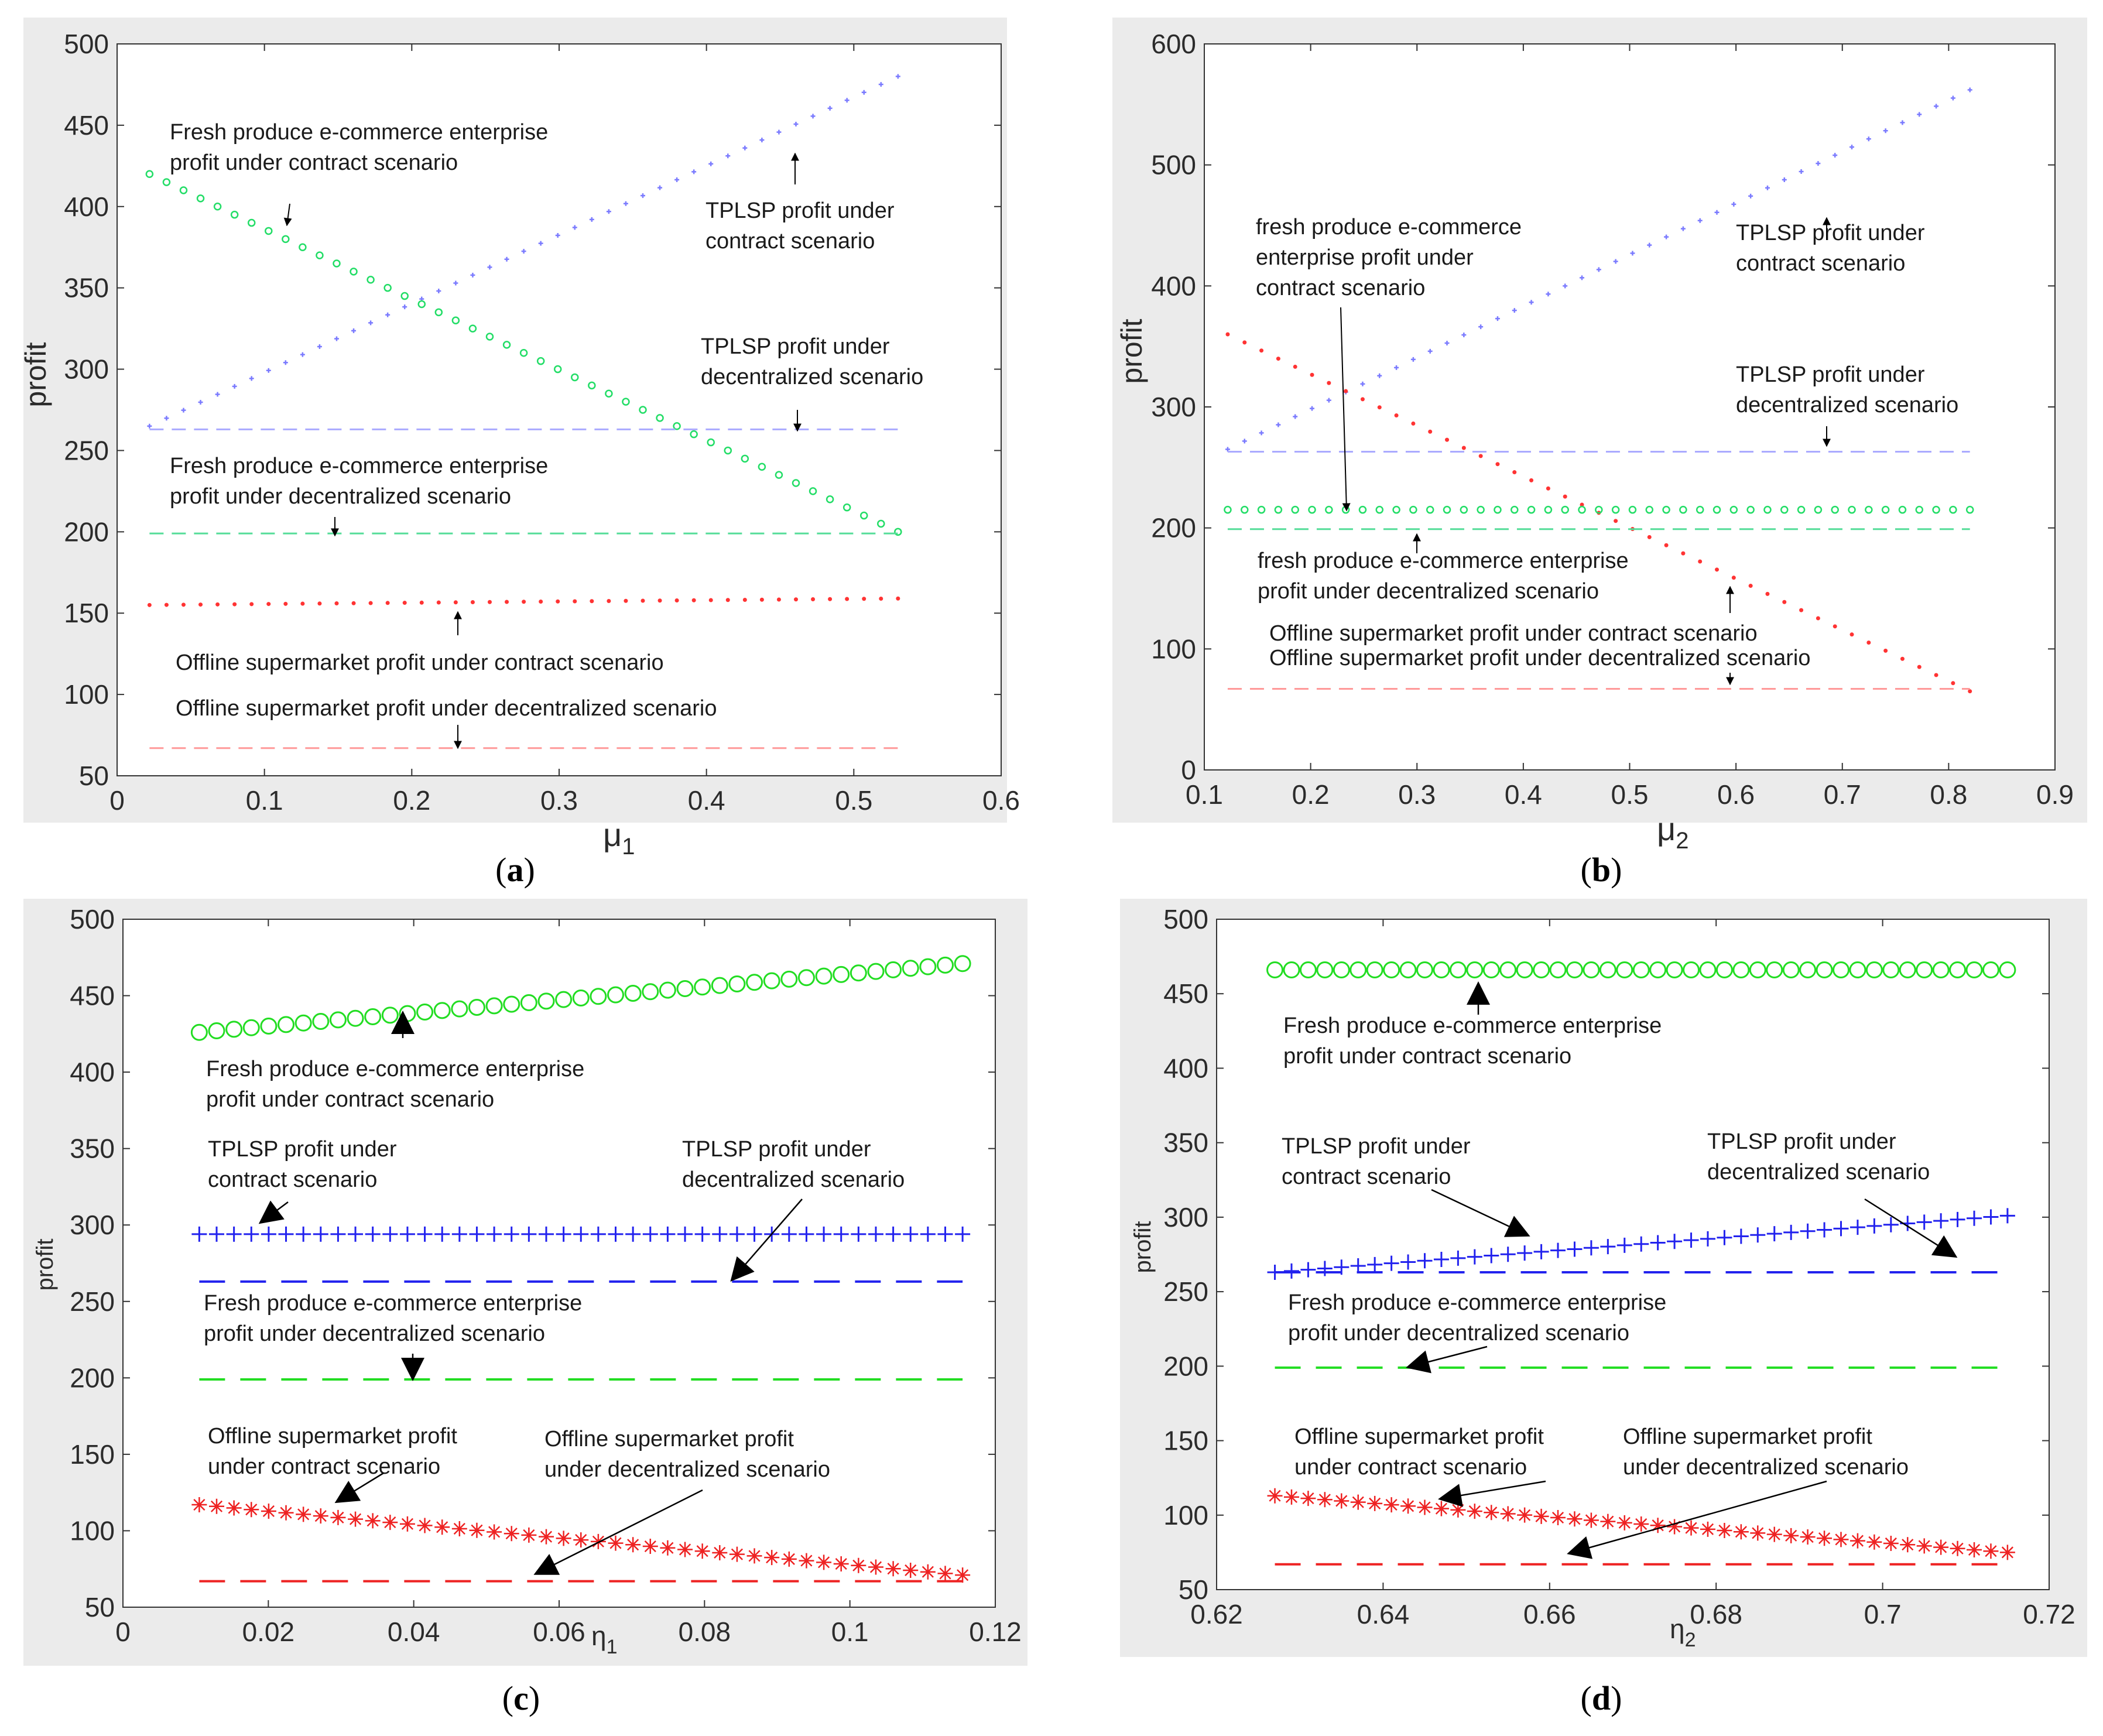  Describe the element at coordinates (86, 613) in the screenshot. I see `y-tick-label: 150` at that location.